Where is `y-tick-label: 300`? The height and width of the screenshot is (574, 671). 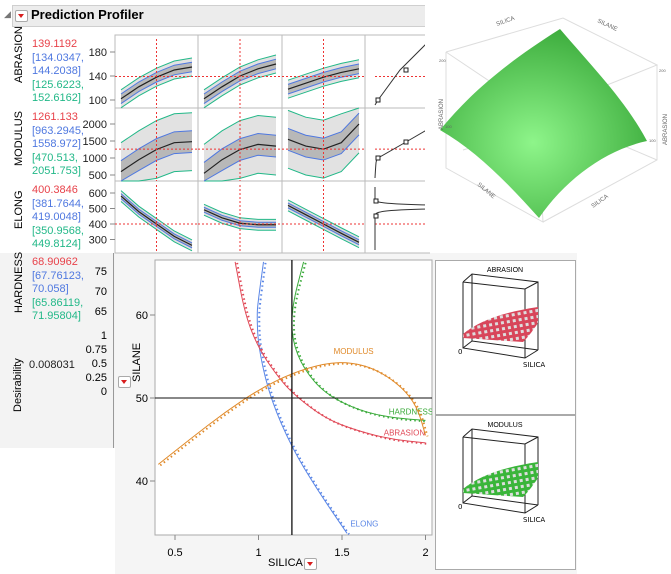
y-tick-label: 300 is located at coordinates (98, 241).